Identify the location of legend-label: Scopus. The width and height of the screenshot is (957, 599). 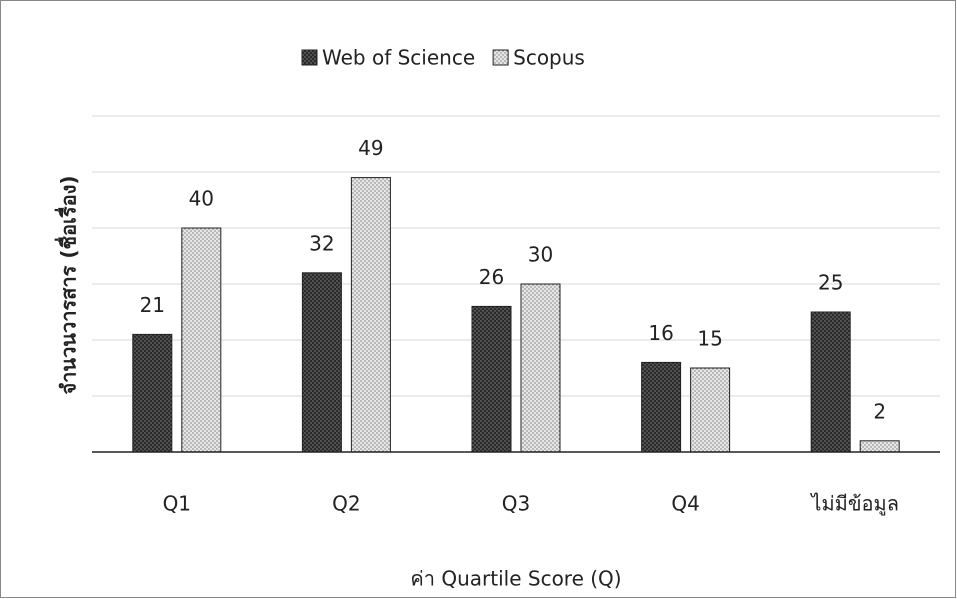
(549, 58).